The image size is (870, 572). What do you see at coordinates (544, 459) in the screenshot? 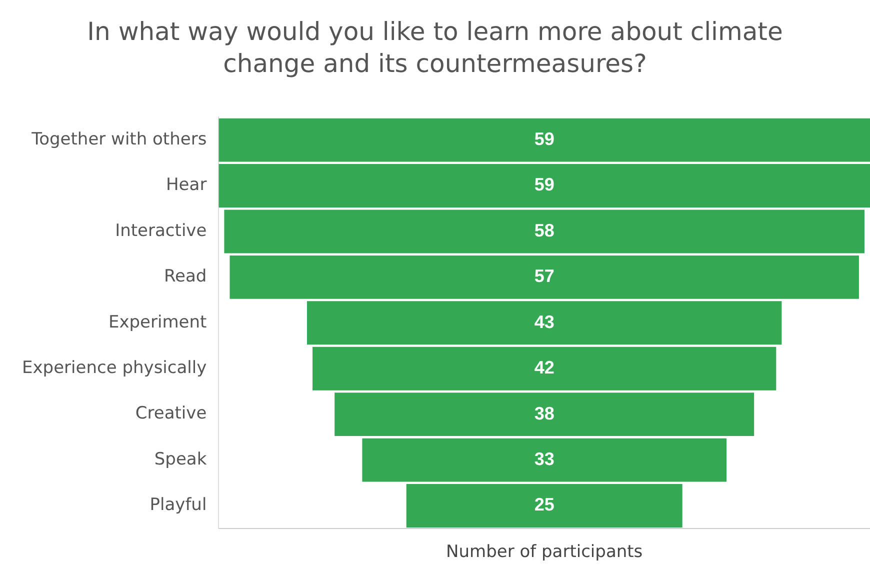
I see `data-label: 33` at bounding box center [544, 459].